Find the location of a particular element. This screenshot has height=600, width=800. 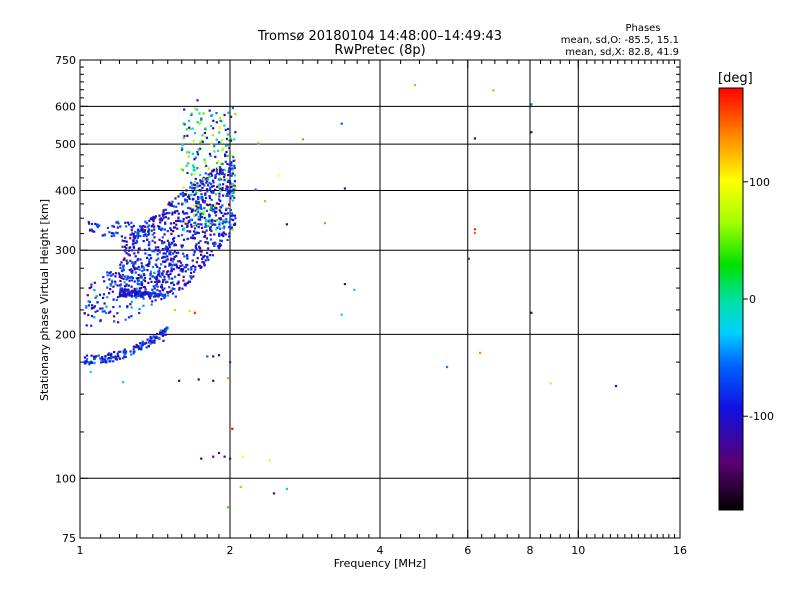

chart-subtitle: RwPretec (8p) is located at coordinates (379, 50).